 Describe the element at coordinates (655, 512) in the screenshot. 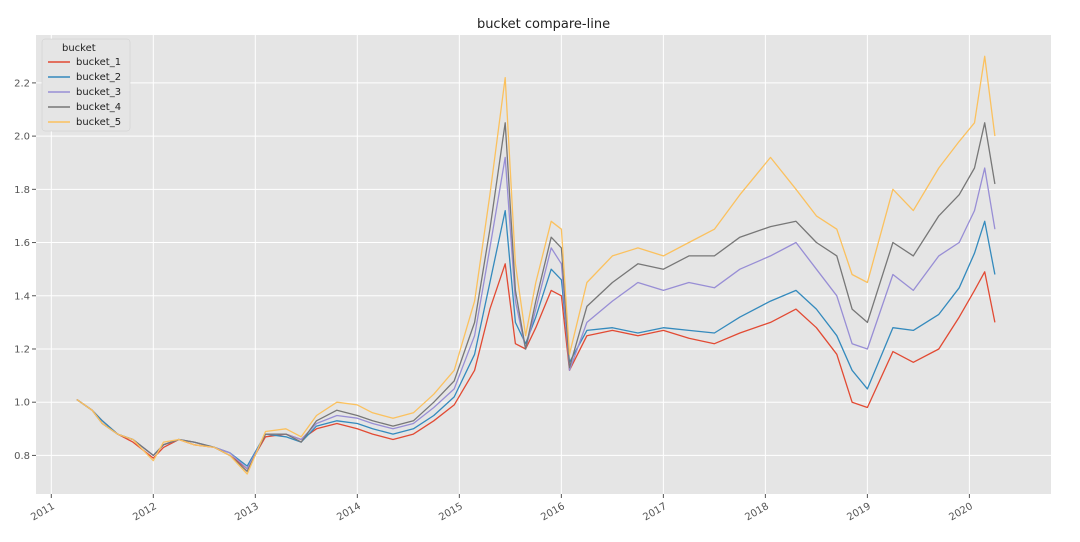

I see `x-tick-label: 2017` at that location.